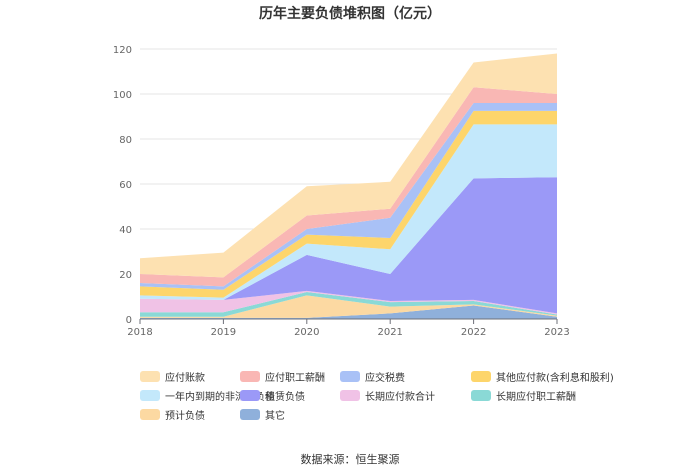 This screenshot has width=700, height=474. I want to click on y-tick-label: 40, so click(125, 230).